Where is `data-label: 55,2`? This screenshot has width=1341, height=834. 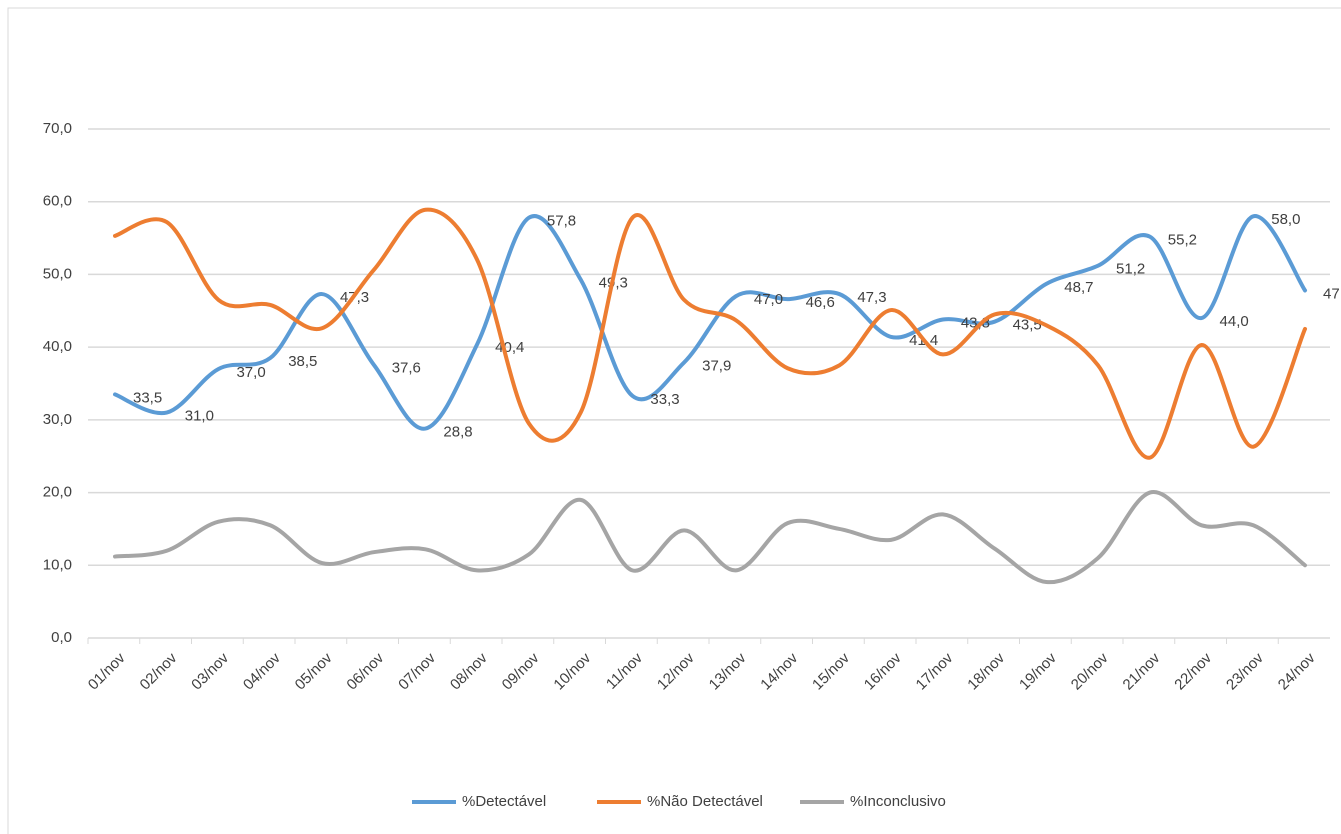 data-label: 55,2 is located at coordinates (1182, 240).